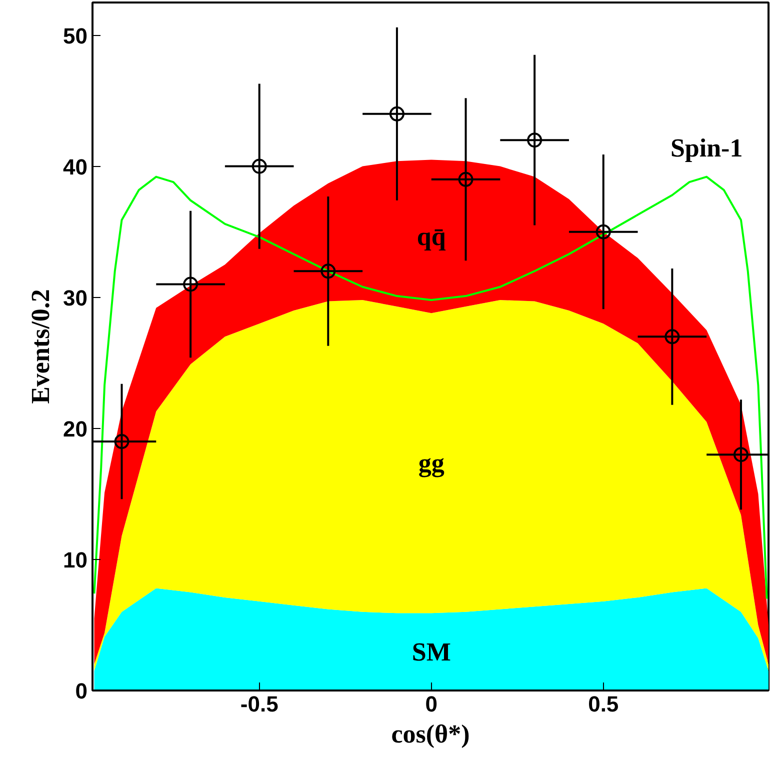 The width and height of the screenshot is (770, 760). Describe the element at coordinates (75, 297) in the screenshot. I see `y-tick-label: 30` at that location.